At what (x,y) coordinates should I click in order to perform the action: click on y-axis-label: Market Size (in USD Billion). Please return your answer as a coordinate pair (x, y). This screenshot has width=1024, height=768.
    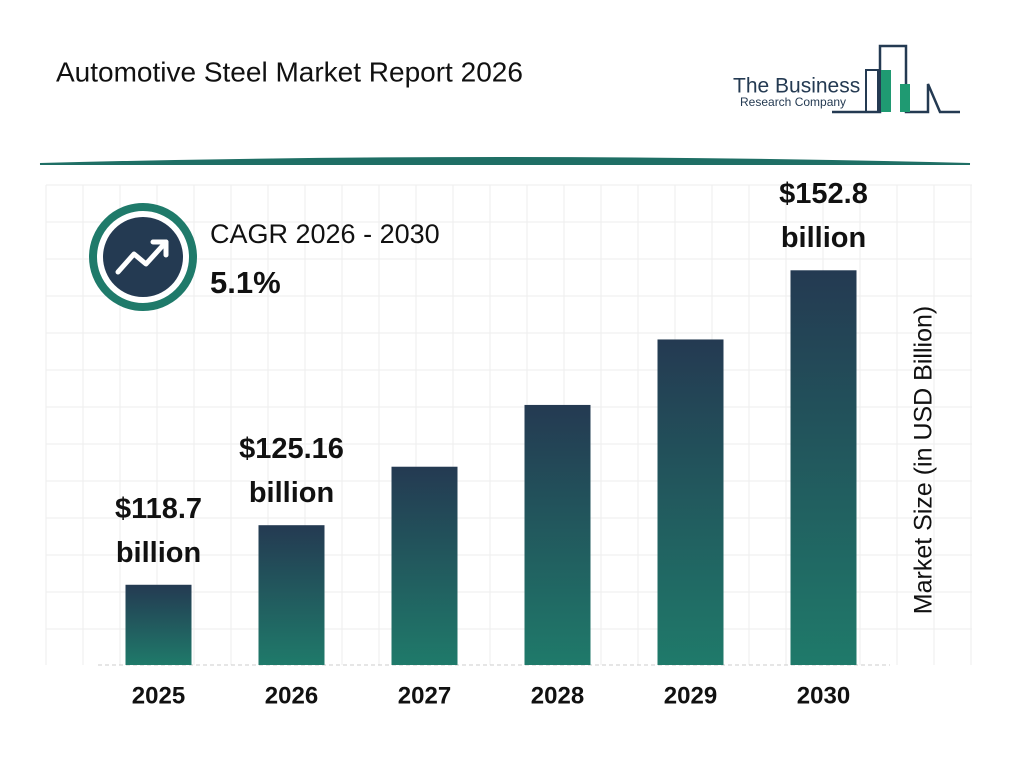
    Looking at the image, I should click on (924, 460).